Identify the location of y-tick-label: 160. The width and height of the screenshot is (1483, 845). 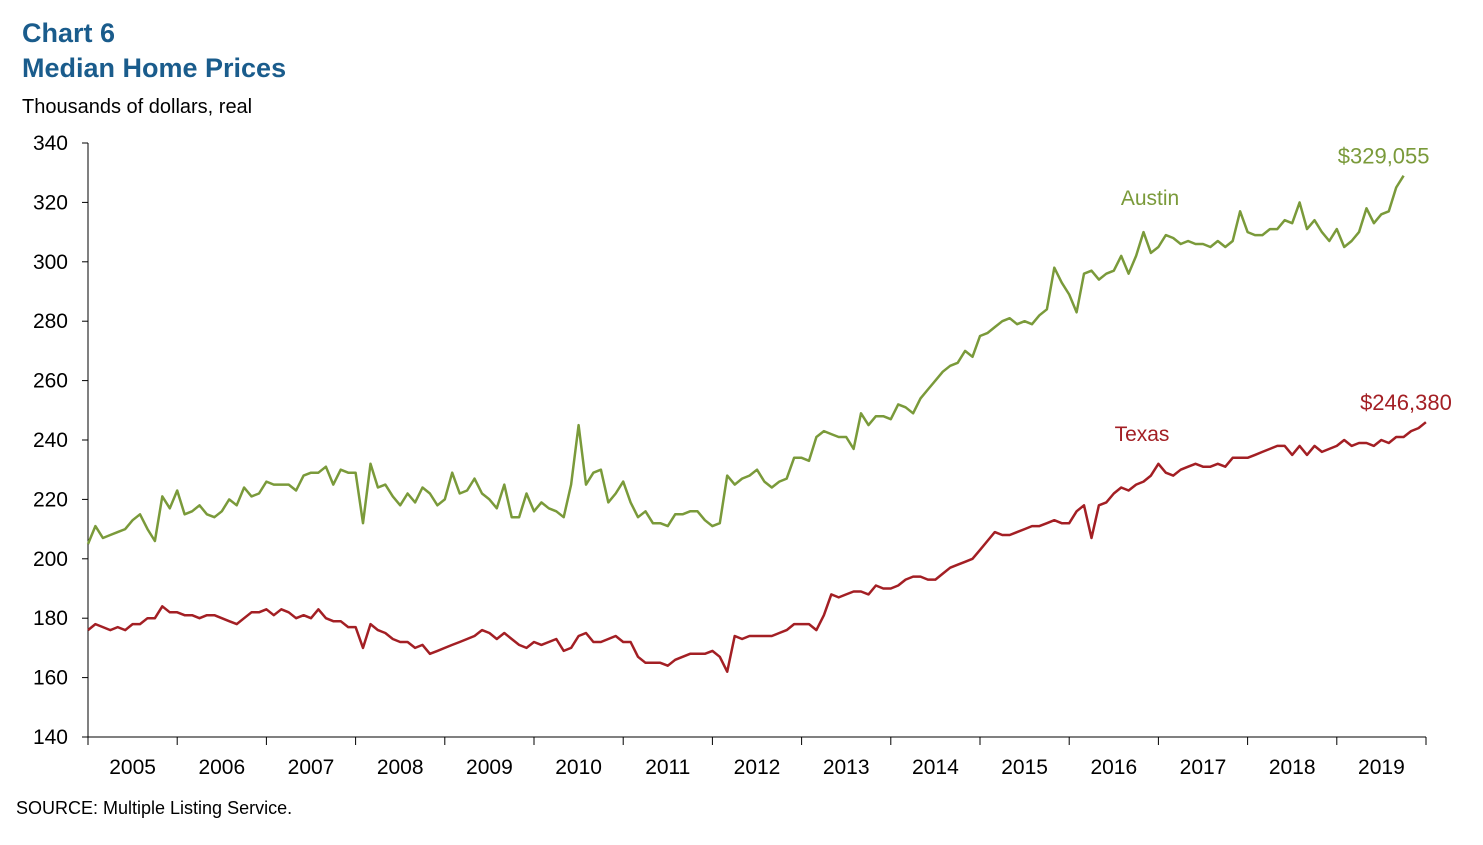
(50, 678).